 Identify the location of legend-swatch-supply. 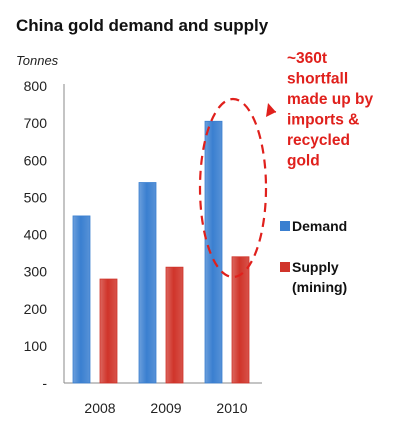
(285, 267).